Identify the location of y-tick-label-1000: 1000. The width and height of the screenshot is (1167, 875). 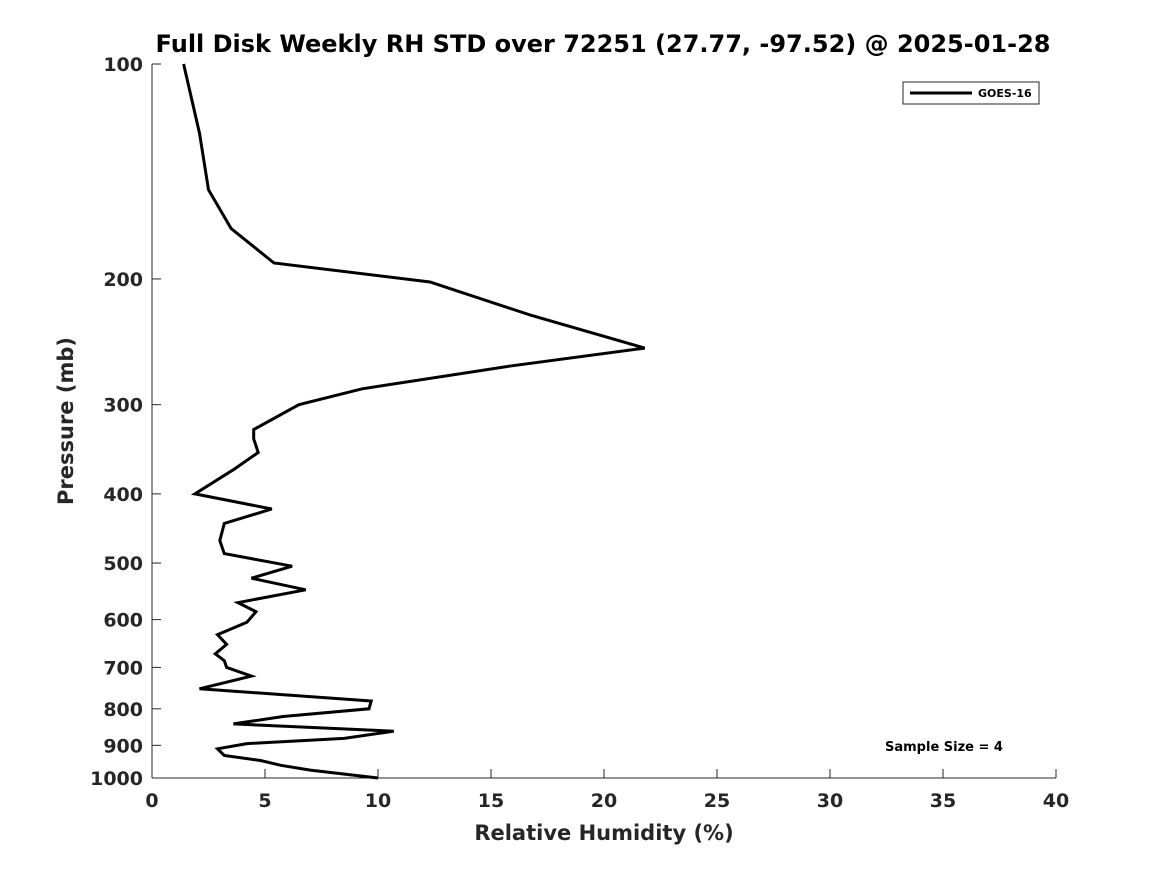
(116, 779).